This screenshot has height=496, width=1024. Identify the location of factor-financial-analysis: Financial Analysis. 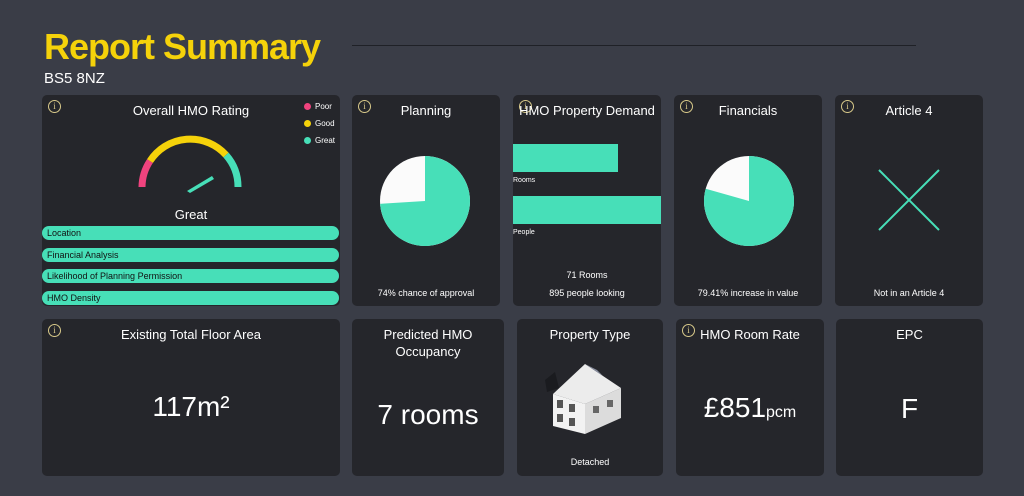
(190, 255).